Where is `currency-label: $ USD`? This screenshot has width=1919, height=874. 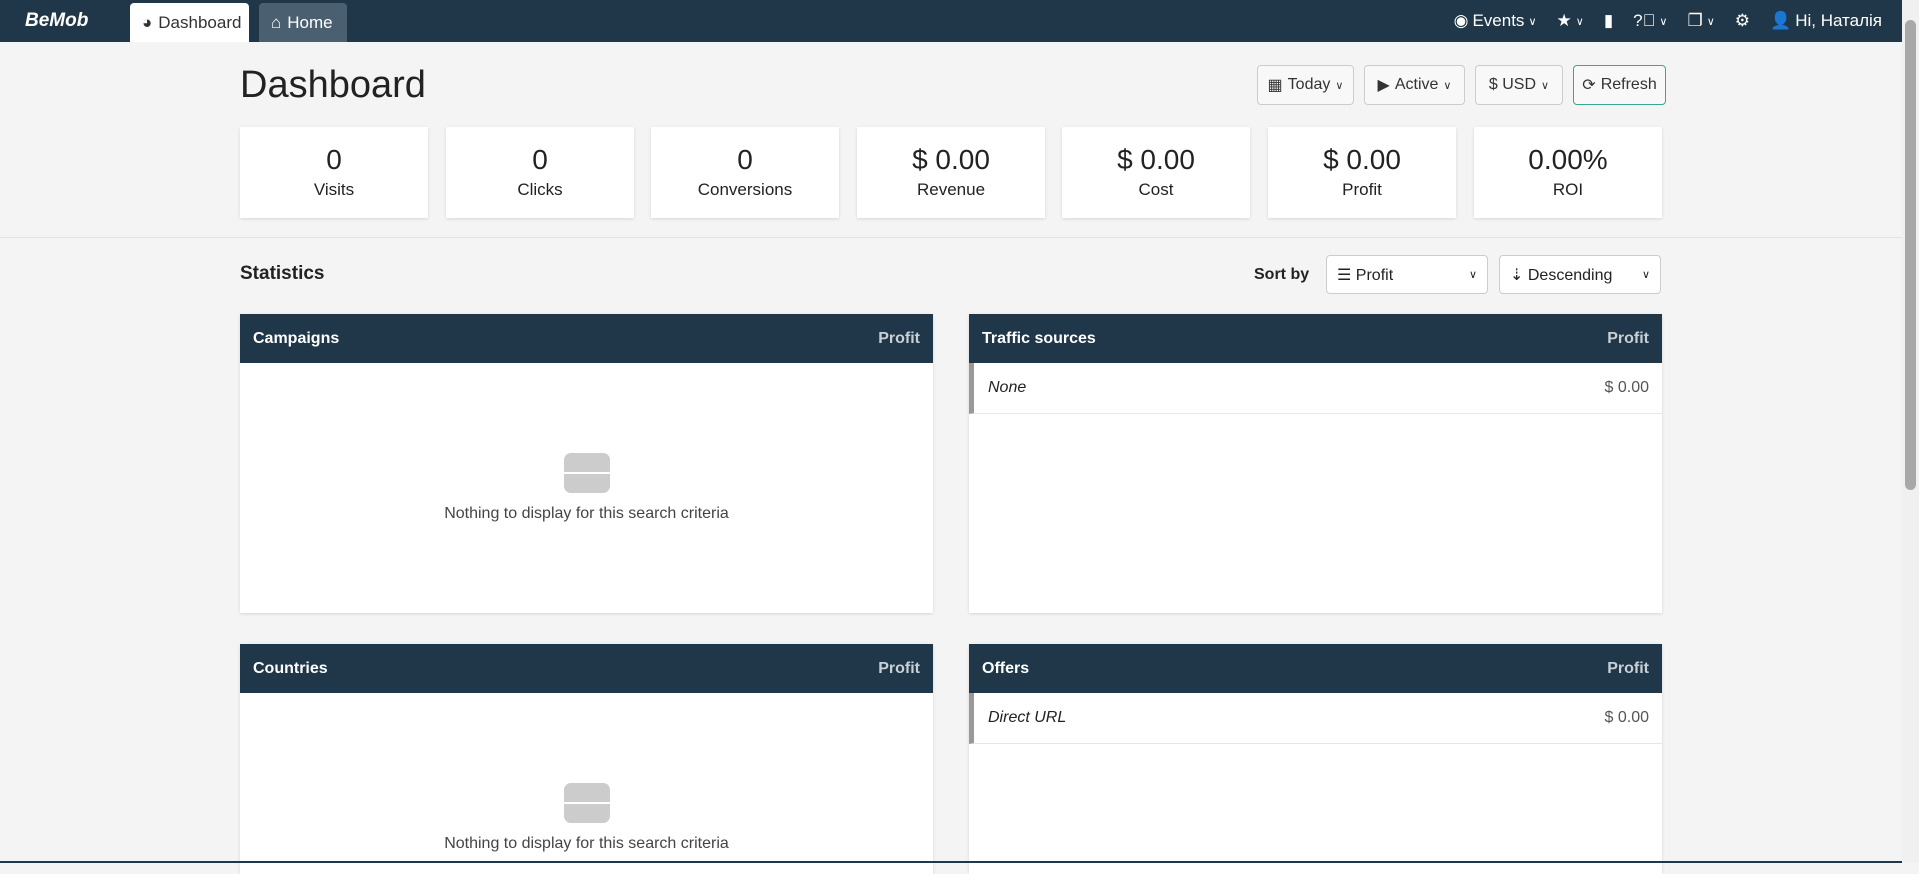
currency-label: $ USD is located at coordinates (1512, 84).